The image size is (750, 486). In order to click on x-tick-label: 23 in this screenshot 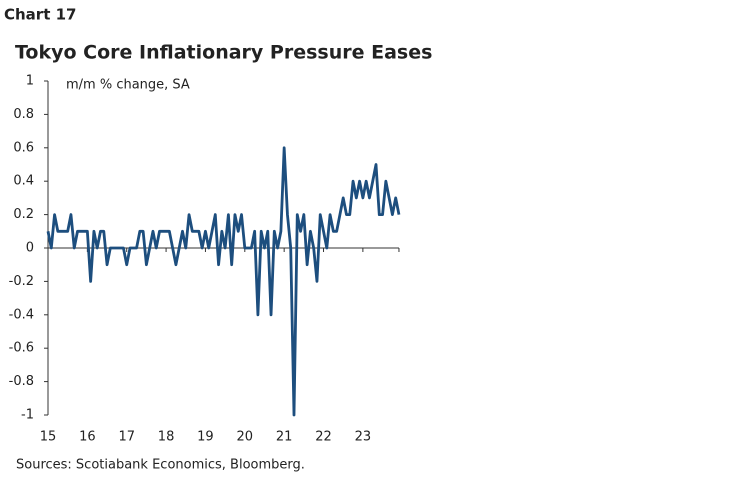, I will do `click(363, 437)`.